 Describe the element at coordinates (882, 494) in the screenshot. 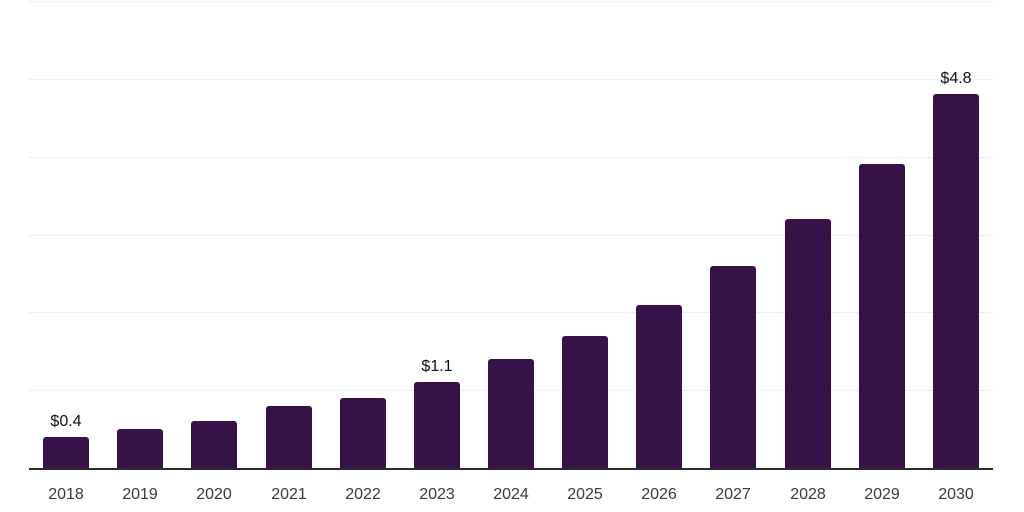

I see `x-tick-label-2029: 2029` at that location.